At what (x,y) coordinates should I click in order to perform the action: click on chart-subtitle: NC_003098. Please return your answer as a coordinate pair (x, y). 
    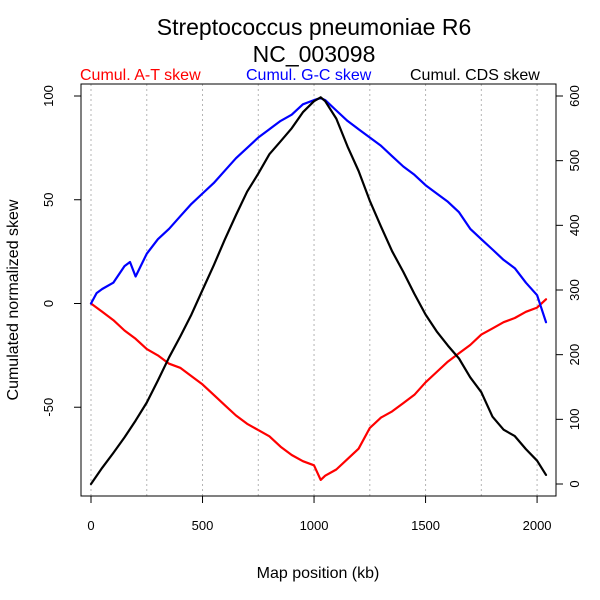
    Looking at the image, I should click on (314, 54).